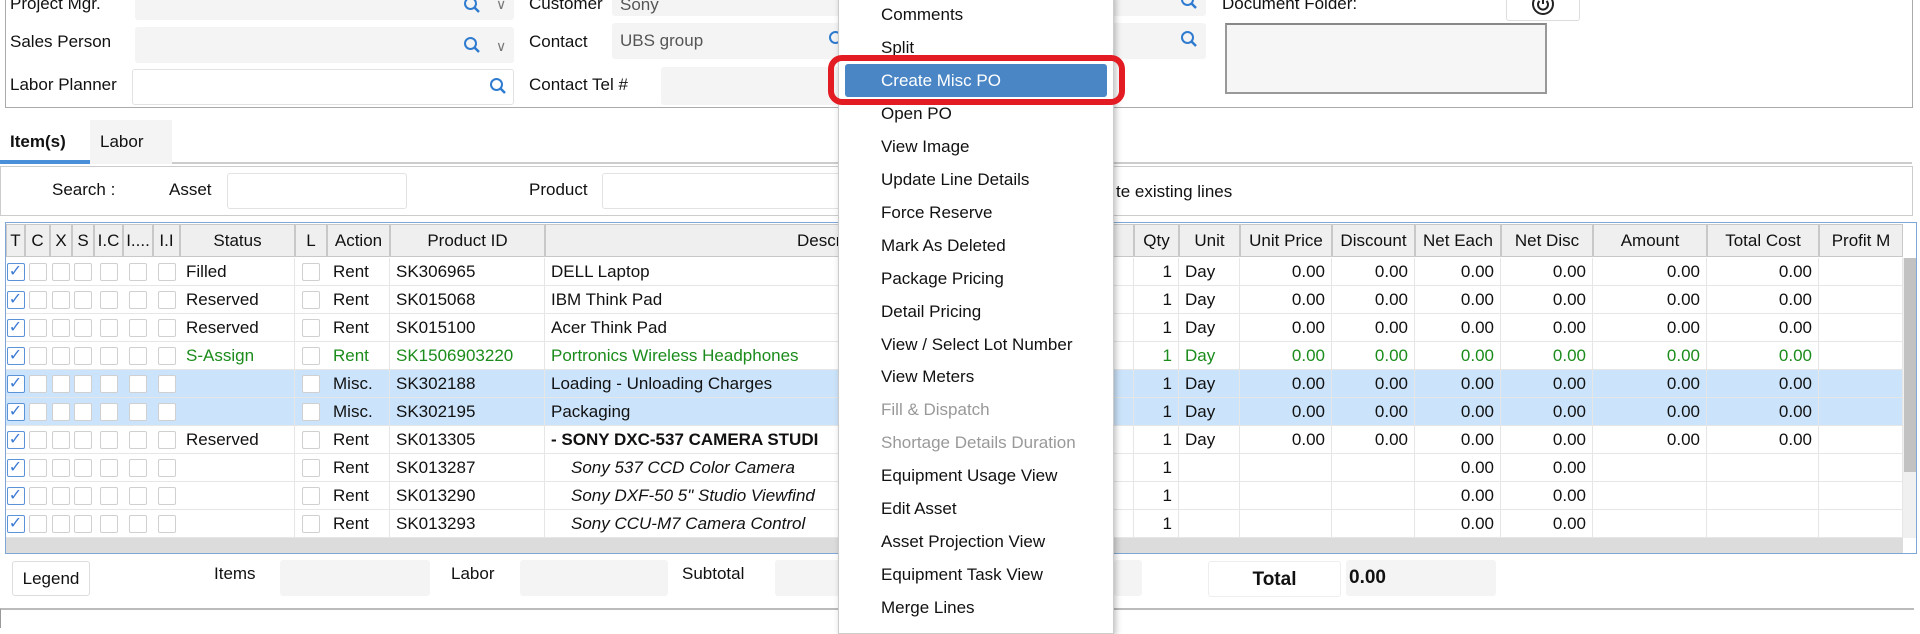 This screenshot has height=634, width=1920. Describe the element at coordinates (977, 344) in the screenshot. I see `menu-item-view-select-lot-number: View / Select Lot Number` at that location.